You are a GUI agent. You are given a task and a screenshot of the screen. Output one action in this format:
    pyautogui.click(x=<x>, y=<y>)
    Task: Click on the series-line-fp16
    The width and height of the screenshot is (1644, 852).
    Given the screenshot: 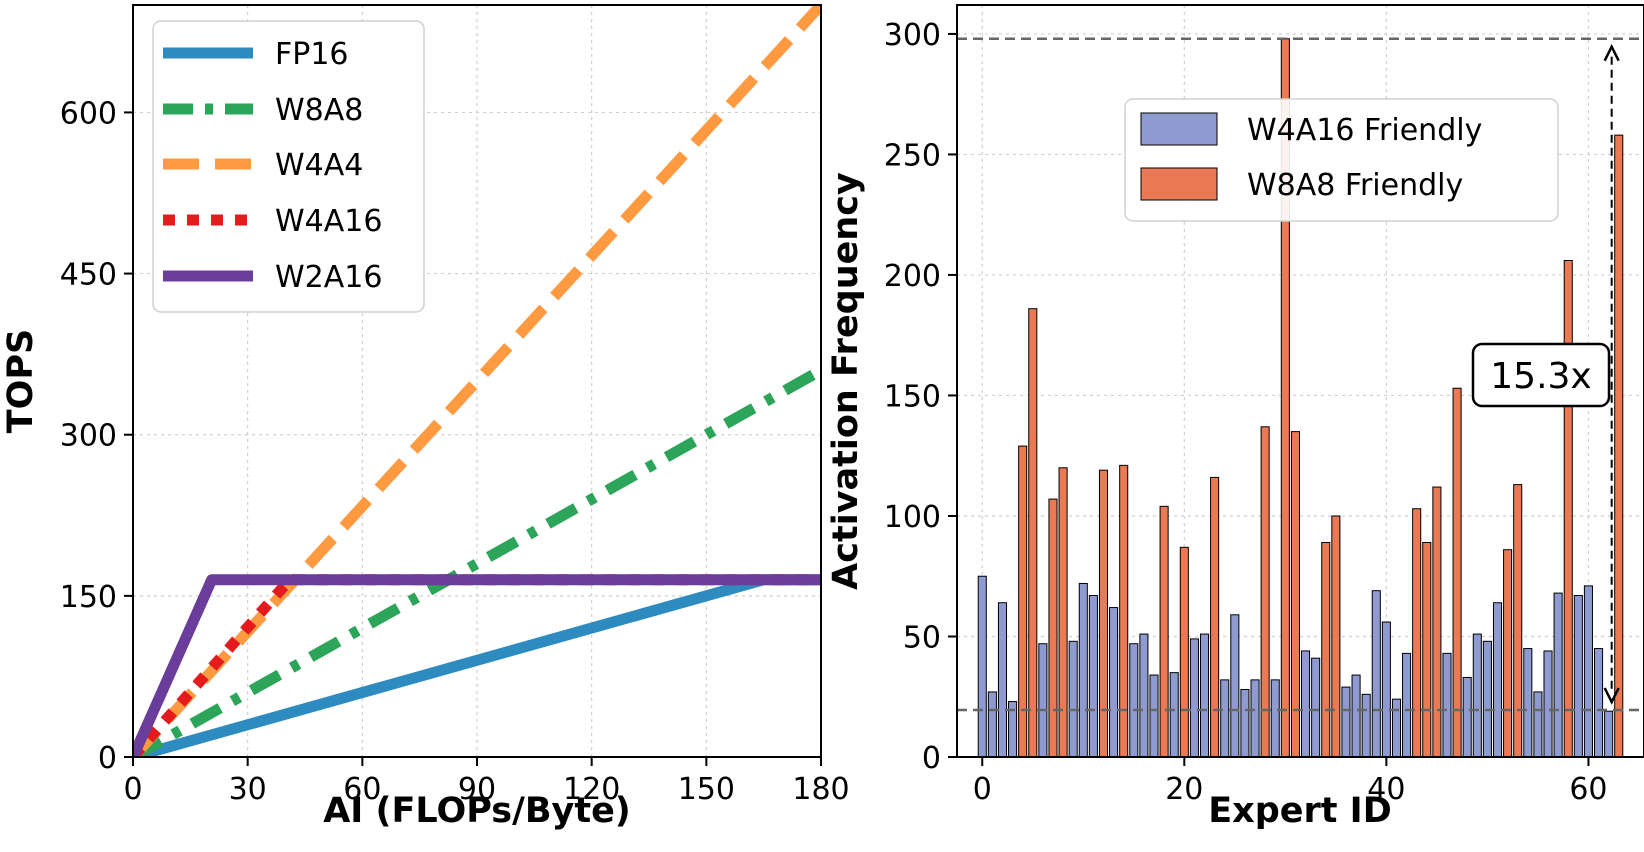 What is the action you would take?
    pyautogui.click(x=477, y=665)
    